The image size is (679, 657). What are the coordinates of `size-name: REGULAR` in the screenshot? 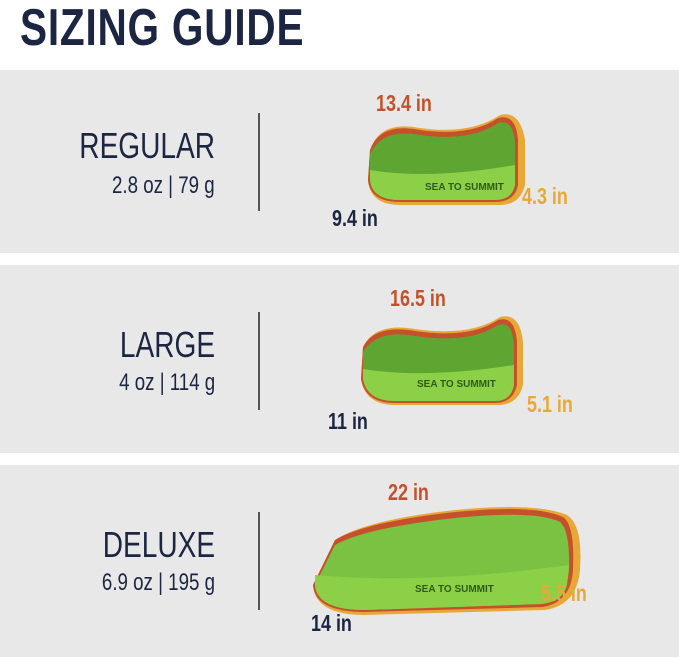 It's located at (147, 145).